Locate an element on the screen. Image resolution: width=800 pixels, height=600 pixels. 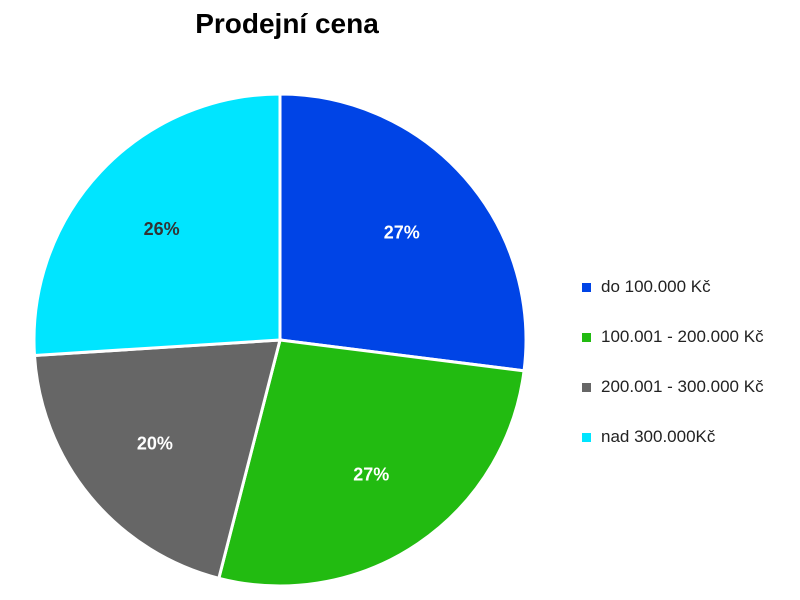
legend-item-100001-200000: 100.001 - 200.000 Kč is located at coordinates (673, 337).